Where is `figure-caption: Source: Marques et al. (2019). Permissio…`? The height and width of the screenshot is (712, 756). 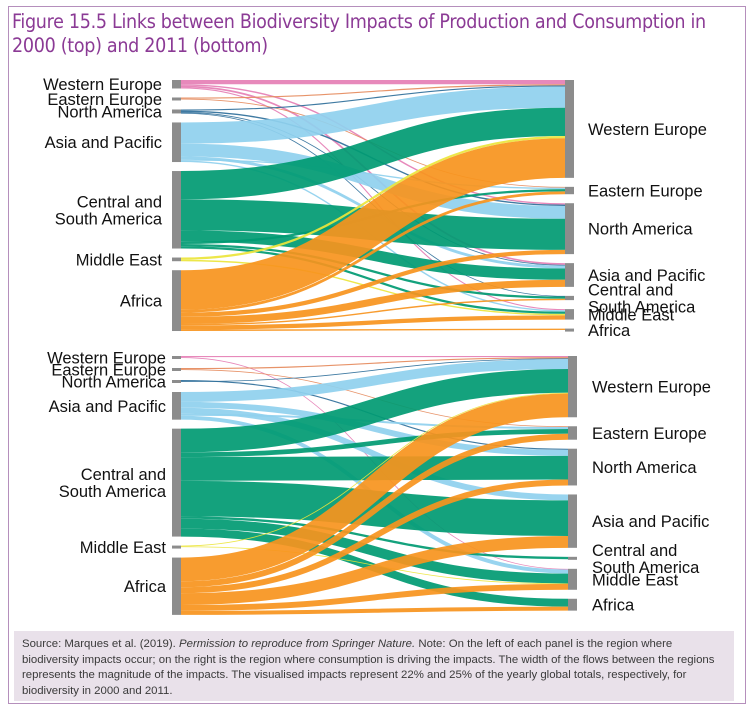
figure-caption: Source: Marques et al. (2019). Permissio… is located at coordinates (374, 666).